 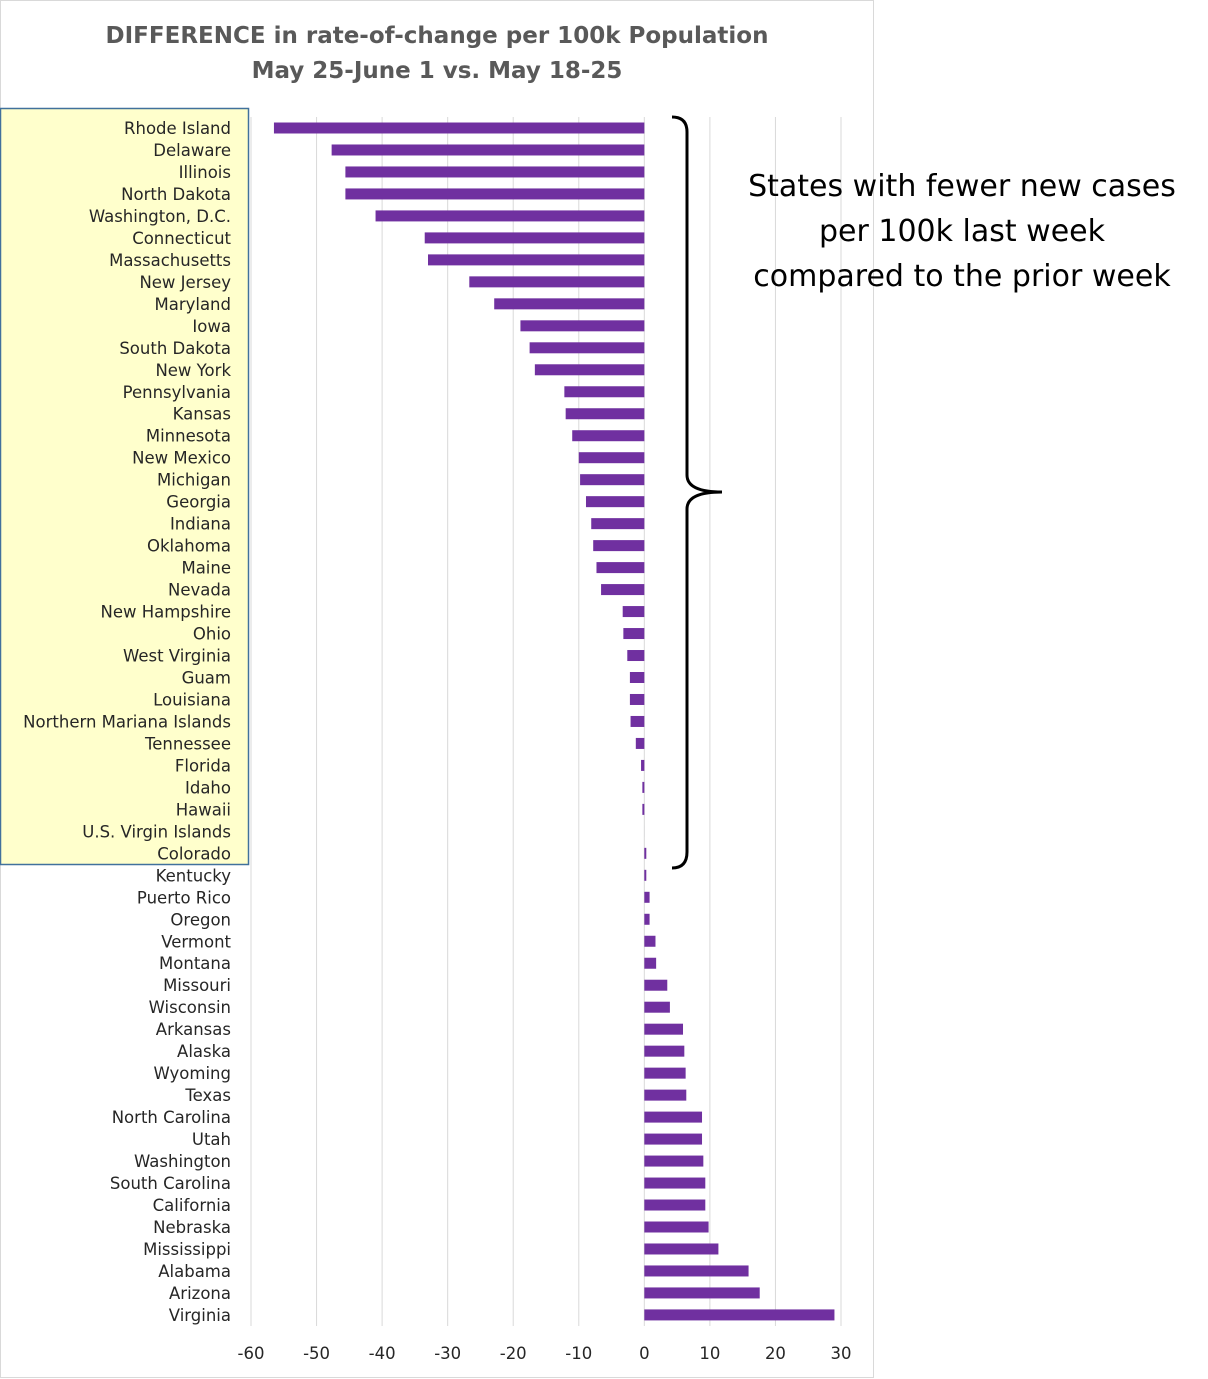 I want to click on category-label: Vermont, so click(x=196, y=941).